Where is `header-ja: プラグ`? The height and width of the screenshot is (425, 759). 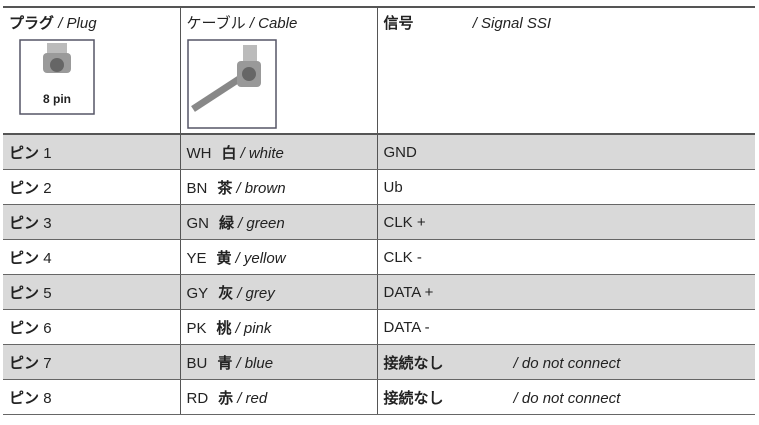 header-ja: プラグ is located at coordinates (32, 23).